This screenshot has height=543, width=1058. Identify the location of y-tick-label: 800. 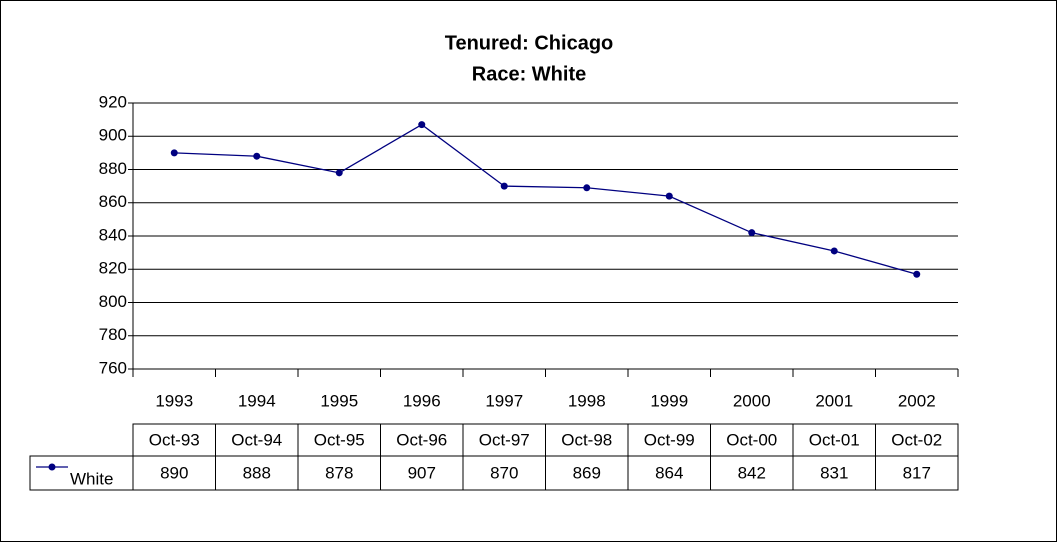
(113, 301).